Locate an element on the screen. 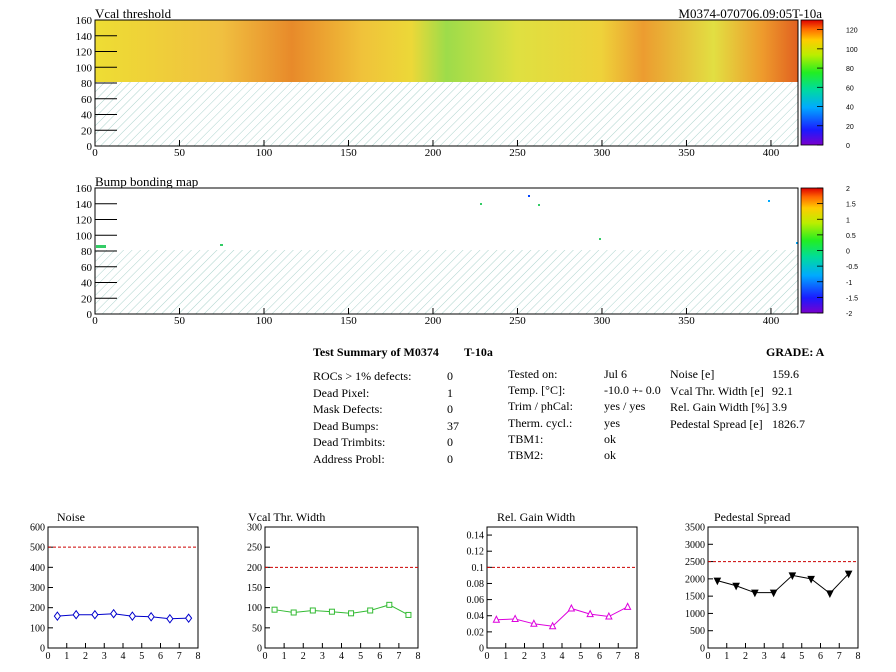 This screenshot has height=672, width=896. vcal-threshold-map is located at coordinates (446, 83).